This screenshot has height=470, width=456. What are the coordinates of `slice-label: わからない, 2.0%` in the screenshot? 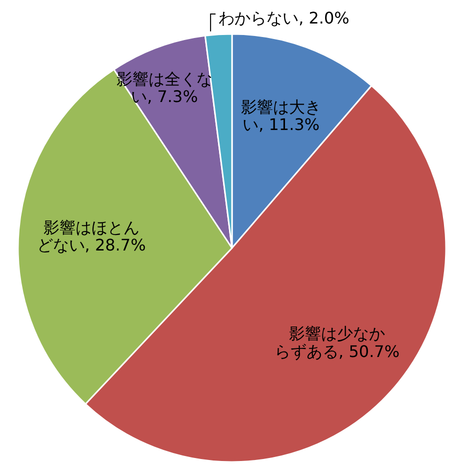 It's located at (284, 18).